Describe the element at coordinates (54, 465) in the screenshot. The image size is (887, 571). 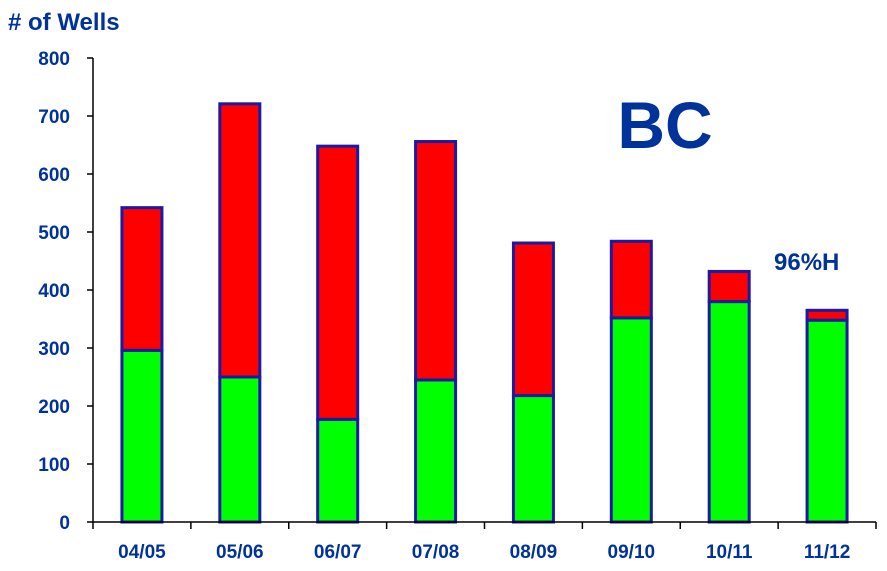
I see `y-tick-label: 100` at that location.